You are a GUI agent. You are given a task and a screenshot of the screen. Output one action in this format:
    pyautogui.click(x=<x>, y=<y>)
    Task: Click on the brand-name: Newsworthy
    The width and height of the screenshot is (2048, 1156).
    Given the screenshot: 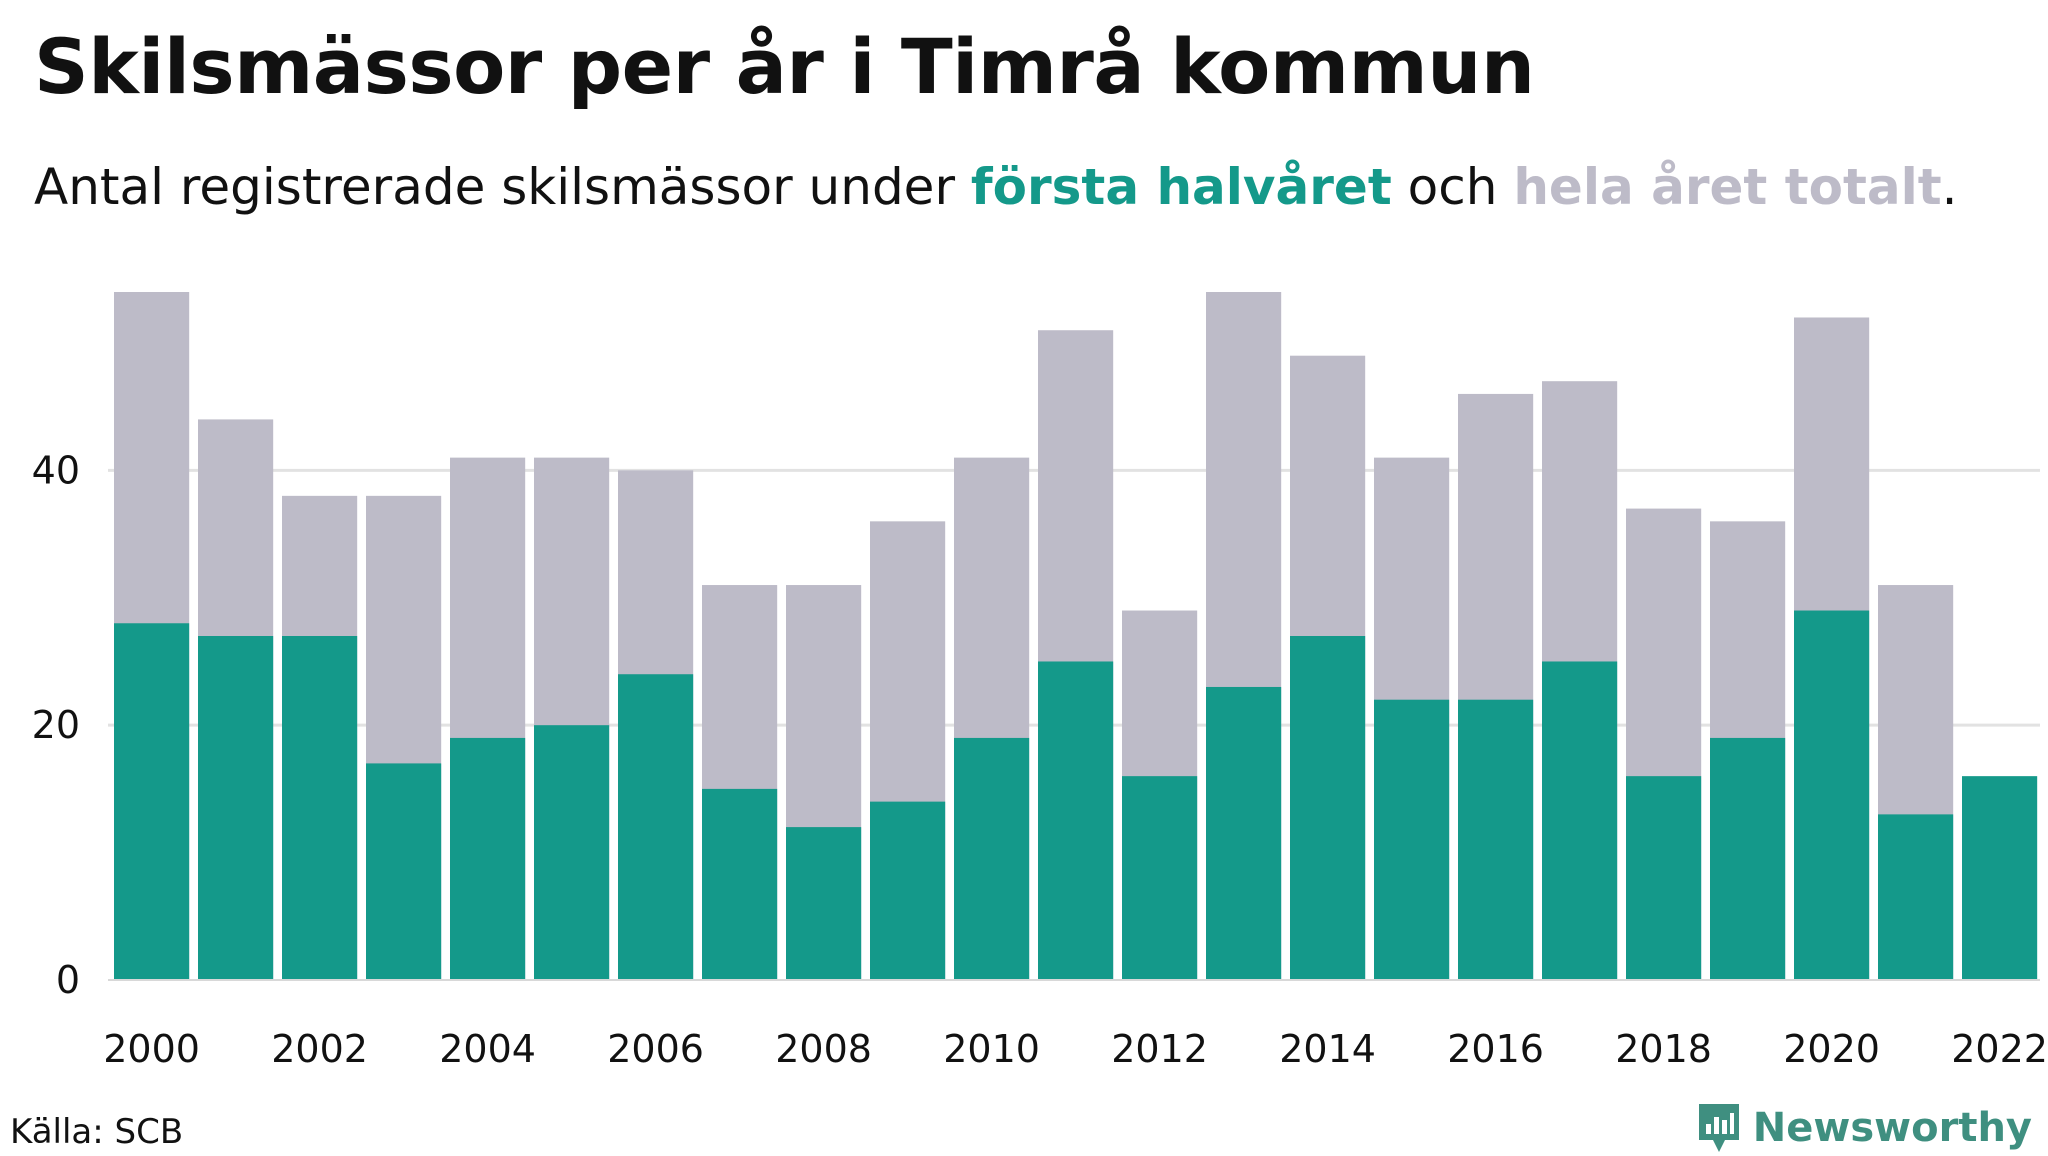 What is the action you would take?
    pyautogui.click(x=1892, y=1128)
    